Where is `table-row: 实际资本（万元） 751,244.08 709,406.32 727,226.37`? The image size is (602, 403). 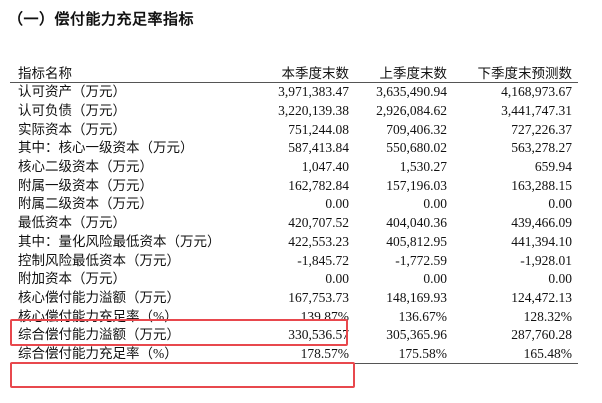 table-row: 实际资本（万元） 751,244.08 709,406.32 727,226.37 is located at coordinates (294, 129).